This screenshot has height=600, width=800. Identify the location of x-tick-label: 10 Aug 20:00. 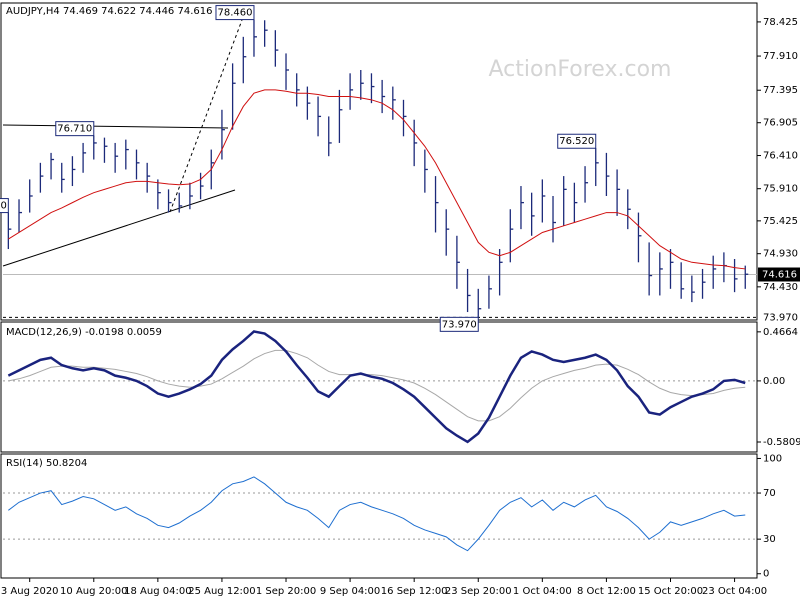
(93, 591).